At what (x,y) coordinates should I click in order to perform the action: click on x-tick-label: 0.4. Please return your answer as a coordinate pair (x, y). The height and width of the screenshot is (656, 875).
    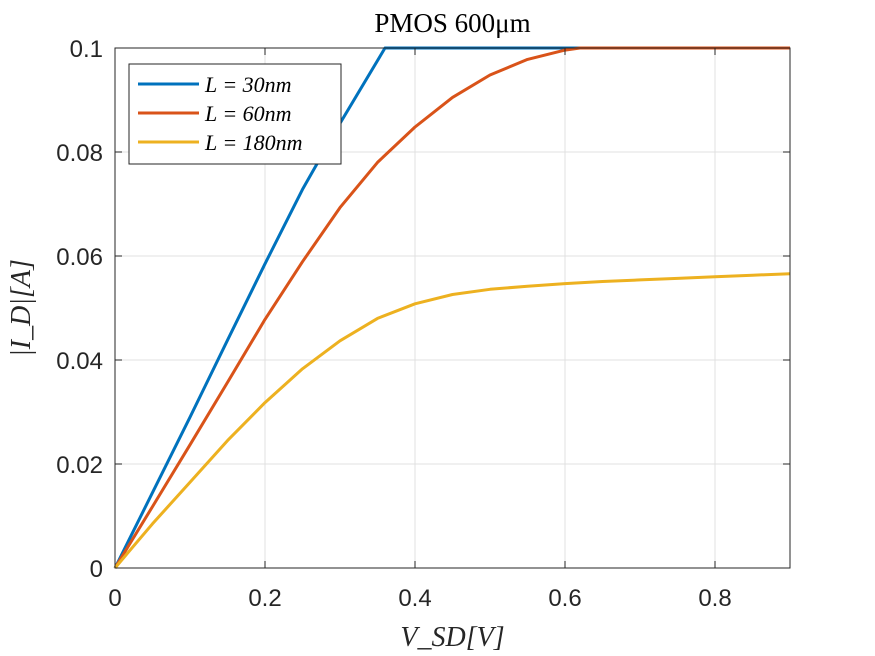
    Looking at the image, I should click on (414, 598).